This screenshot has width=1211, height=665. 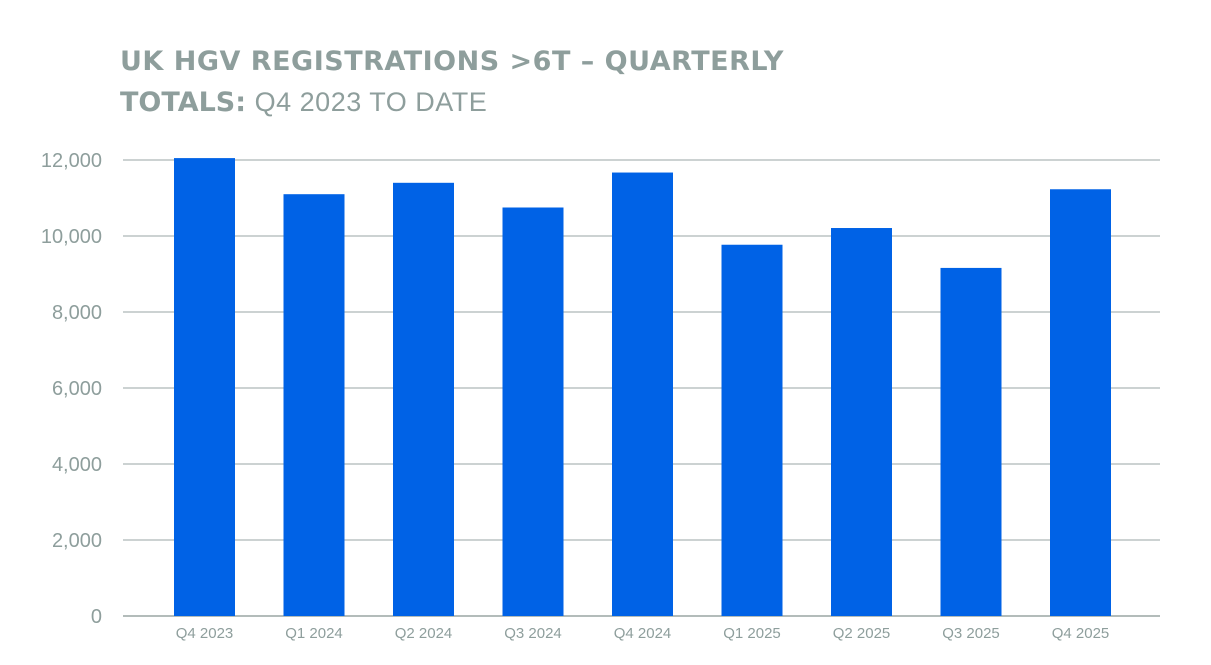 I want to click on bar-q1-2024, so click(x=314, y=405).